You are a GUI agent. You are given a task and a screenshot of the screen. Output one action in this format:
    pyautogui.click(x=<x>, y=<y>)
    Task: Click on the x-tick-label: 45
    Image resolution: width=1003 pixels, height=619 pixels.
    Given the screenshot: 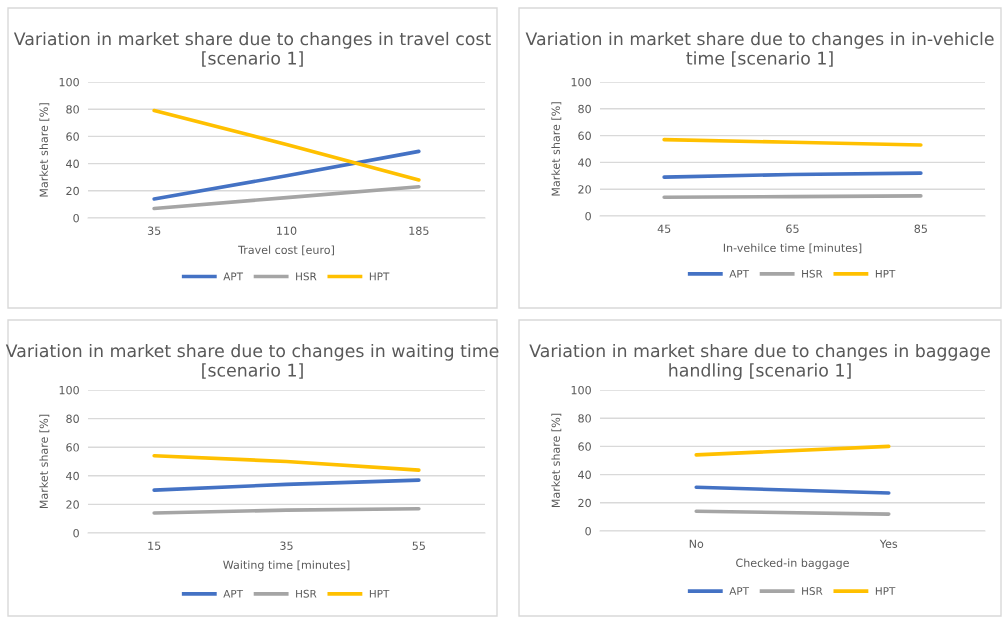 What is the action you would take?
    pyautogui.click(x=664, y=228)
    